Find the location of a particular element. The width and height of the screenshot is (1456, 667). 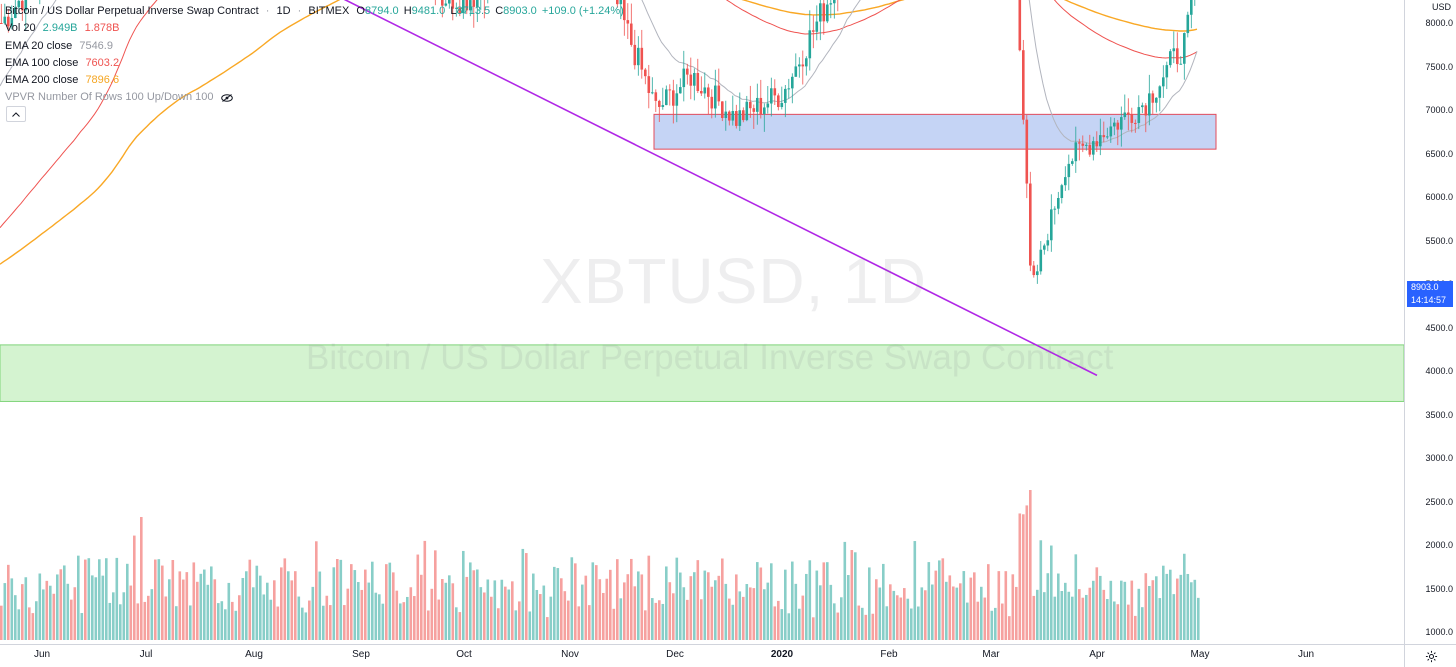

eye-slash-icon is located at coordinates (226, 97).